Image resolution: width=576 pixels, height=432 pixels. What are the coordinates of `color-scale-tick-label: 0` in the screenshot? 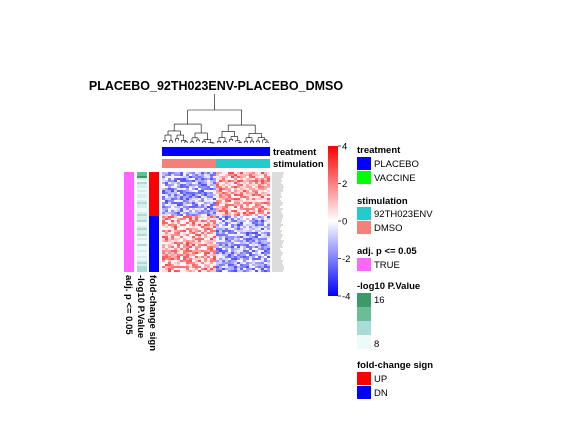 It's located at (344, 222).